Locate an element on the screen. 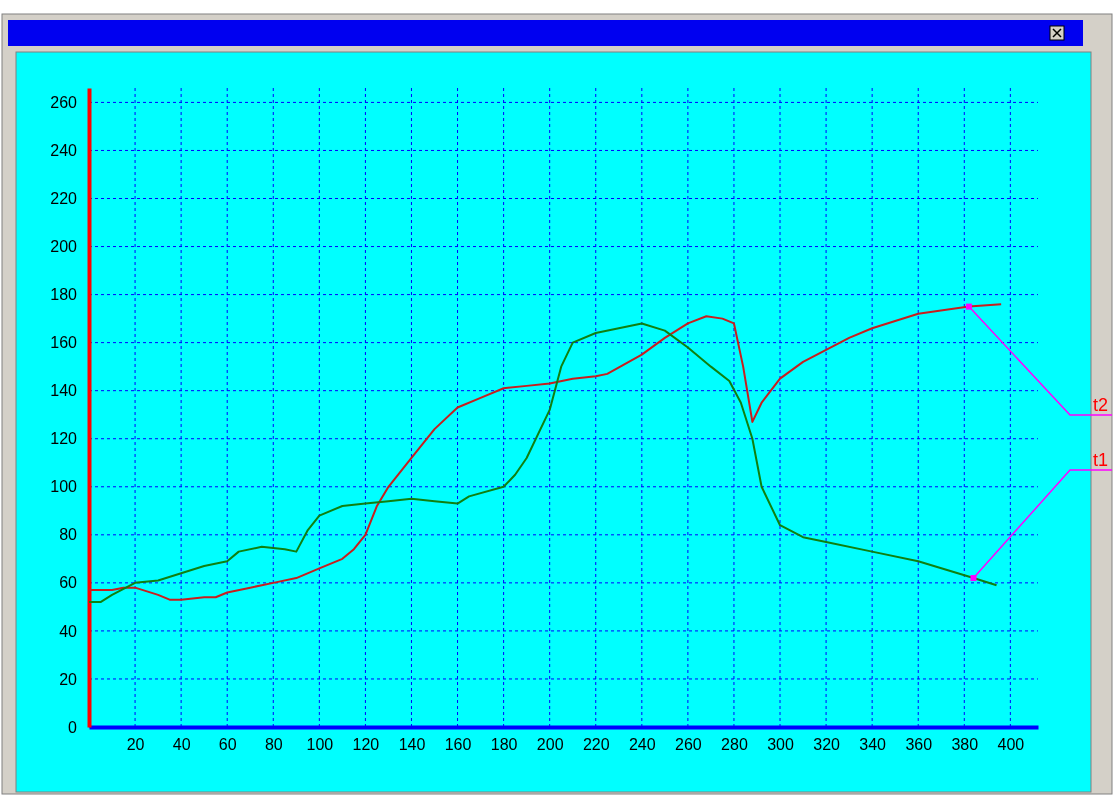 This screenshot has width=1115, height=795. y-tick-label: 180 is located at coordinates (64, 295).